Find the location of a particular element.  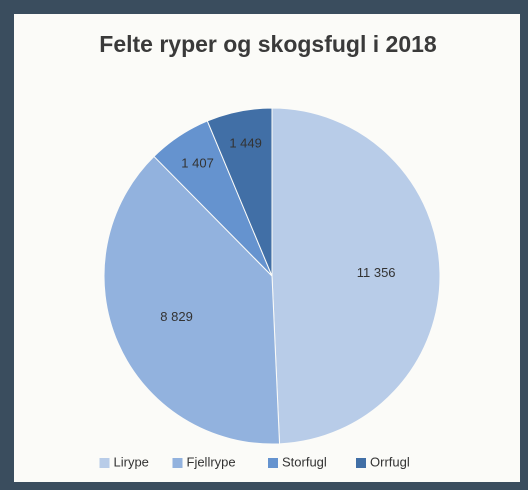

data-label: 11 356 is located at coordinates (376, 272).